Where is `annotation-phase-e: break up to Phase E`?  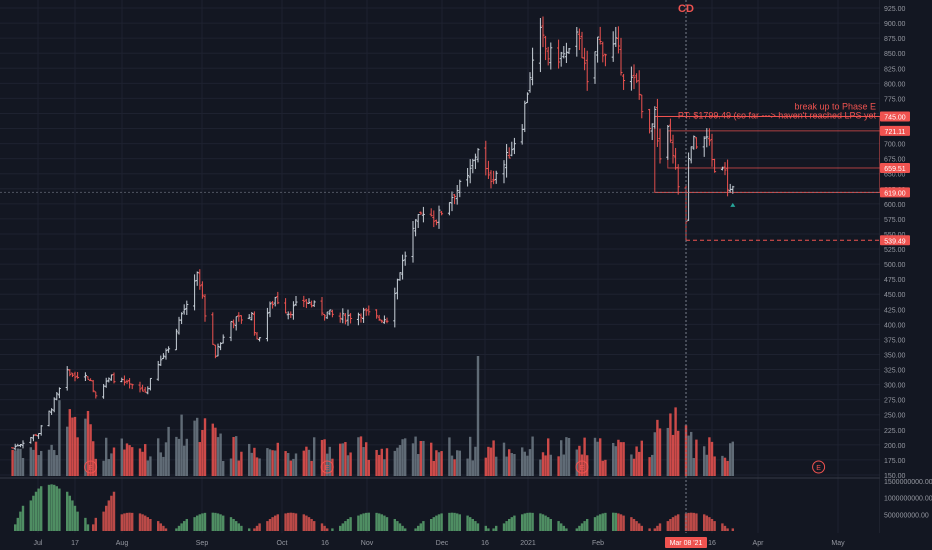
annotation-phase-e: break up to Phase E is located at coordinates (835, 106).